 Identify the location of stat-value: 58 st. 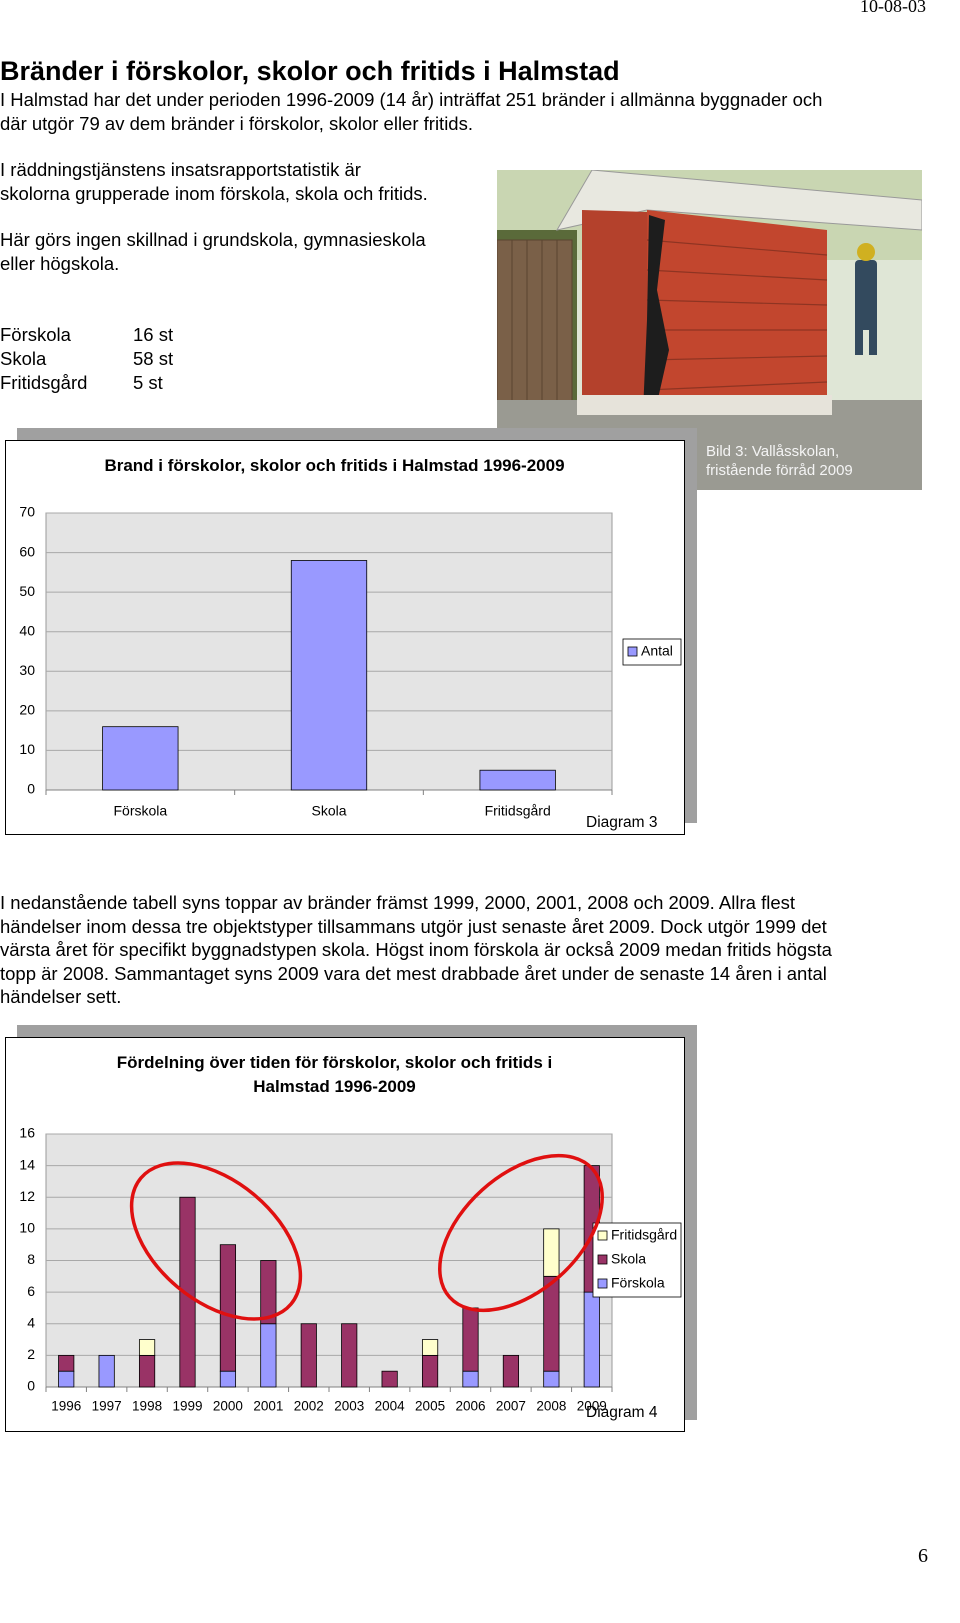
(153, 358).